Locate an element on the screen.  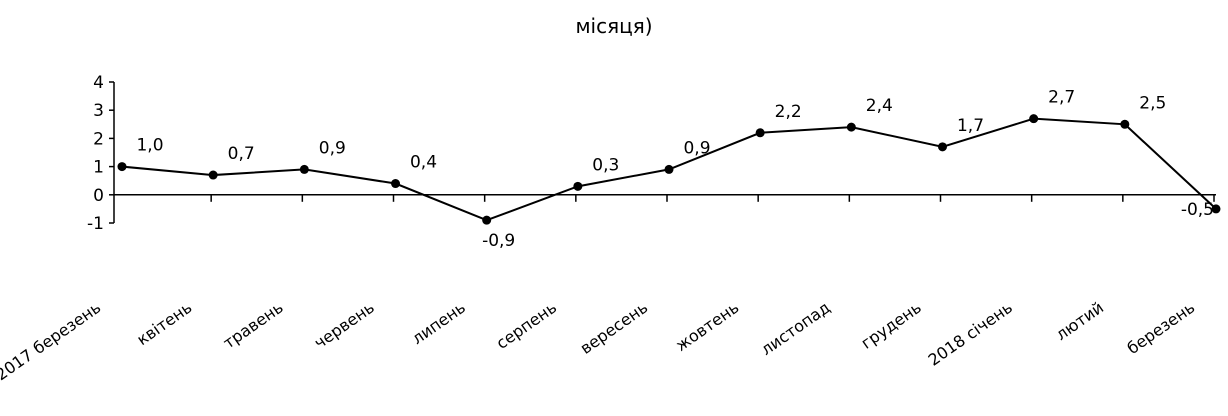
y-tick-label: 3 is located at coordinates (98, 111).